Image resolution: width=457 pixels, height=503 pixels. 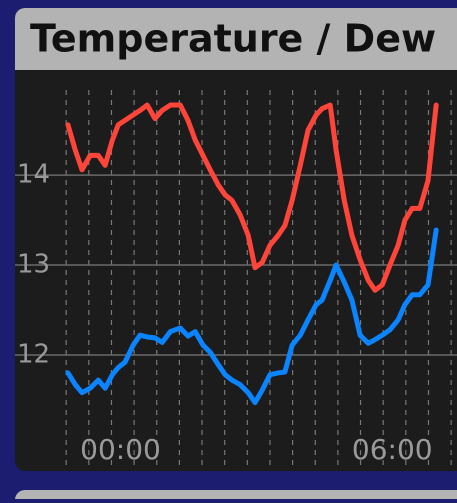 What do you see at coordinates (120, 449) in the screenshot?
I see `x-tick-label: 00:00` at bounding box center [120, 449].